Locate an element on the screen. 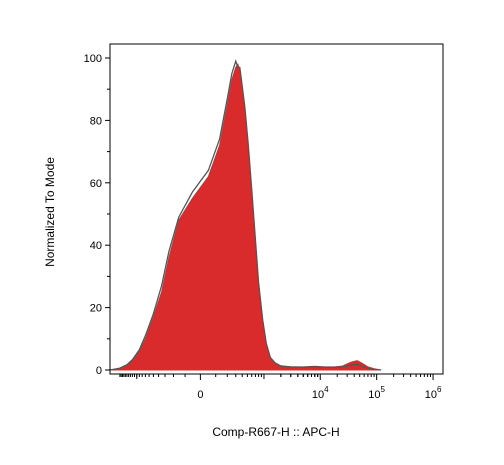 The height and width of the screenshot is (465, 504). y-tick-label: 80 is located at coordinates (96, 121).